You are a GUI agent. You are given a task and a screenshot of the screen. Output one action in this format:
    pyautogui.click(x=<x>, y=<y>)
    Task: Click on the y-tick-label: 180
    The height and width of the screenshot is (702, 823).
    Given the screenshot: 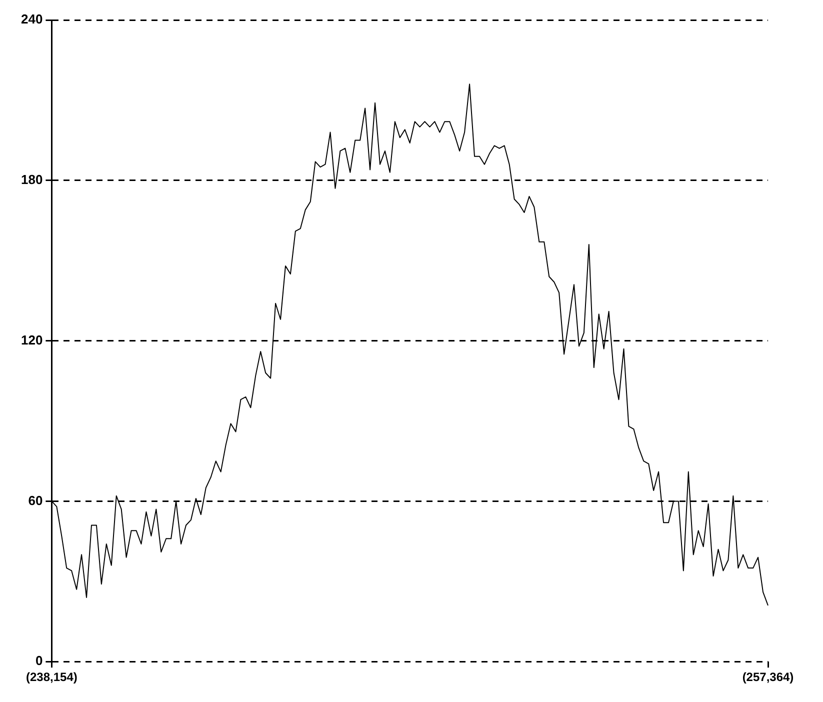 What is the action you would take?
    pyautogui.click(x=31, y=179)
    